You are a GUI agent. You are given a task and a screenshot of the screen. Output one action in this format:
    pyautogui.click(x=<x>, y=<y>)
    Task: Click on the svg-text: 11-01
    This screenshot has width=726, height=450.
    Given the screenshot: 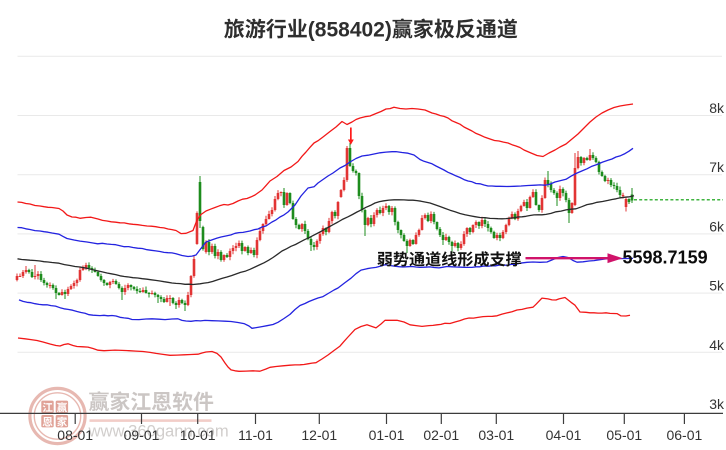 What is the action you would take?
    pyautogui.click(x=255, y=435)
    